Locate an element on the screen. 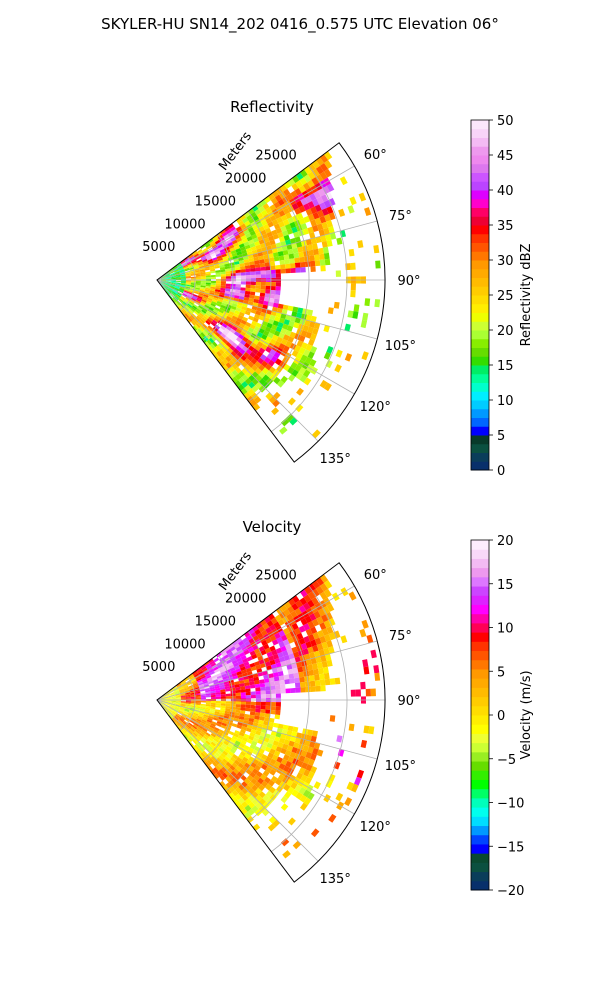  radial-tick-label: 15000 is located at coordinates (215, 201).